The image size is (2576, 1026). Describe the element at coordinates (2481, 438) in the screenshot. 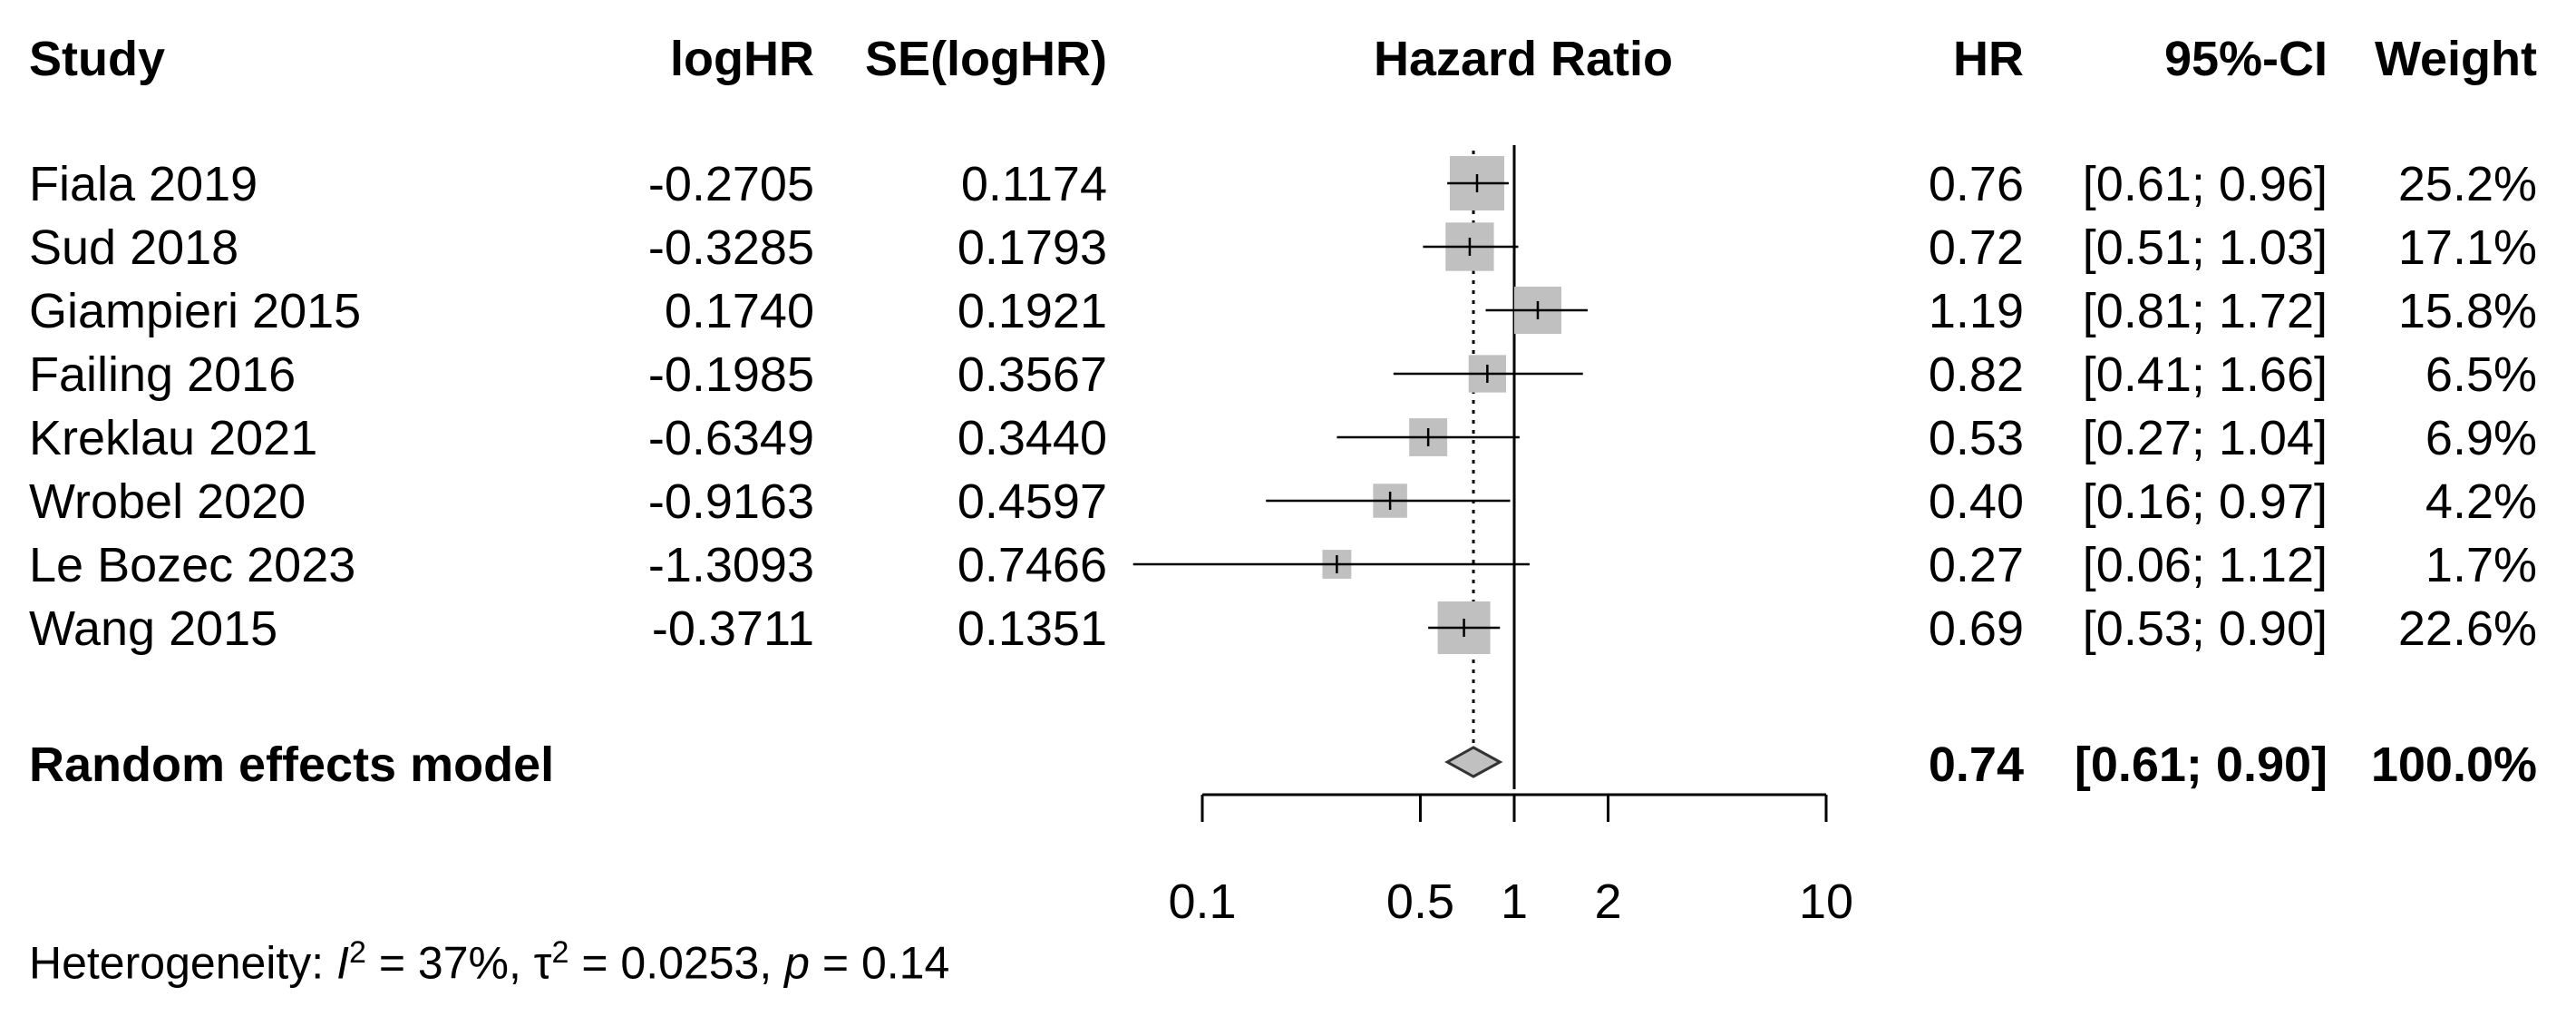

I see `study-weight: 6.9%` at that location.